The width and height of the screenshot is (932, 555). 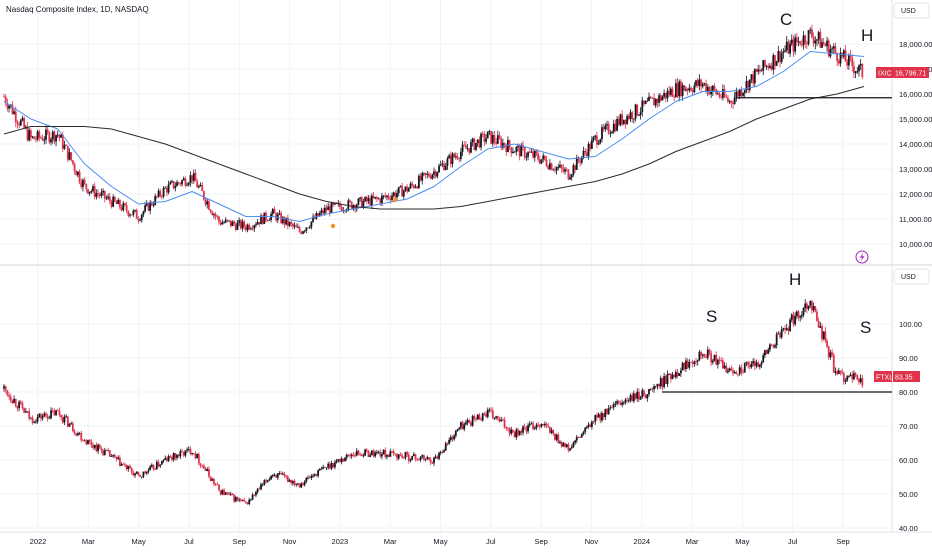 What do you see at coordinates (139, 541) in the screenshot?
I see `x-tick-label: May` at bounding box center [139, 541].